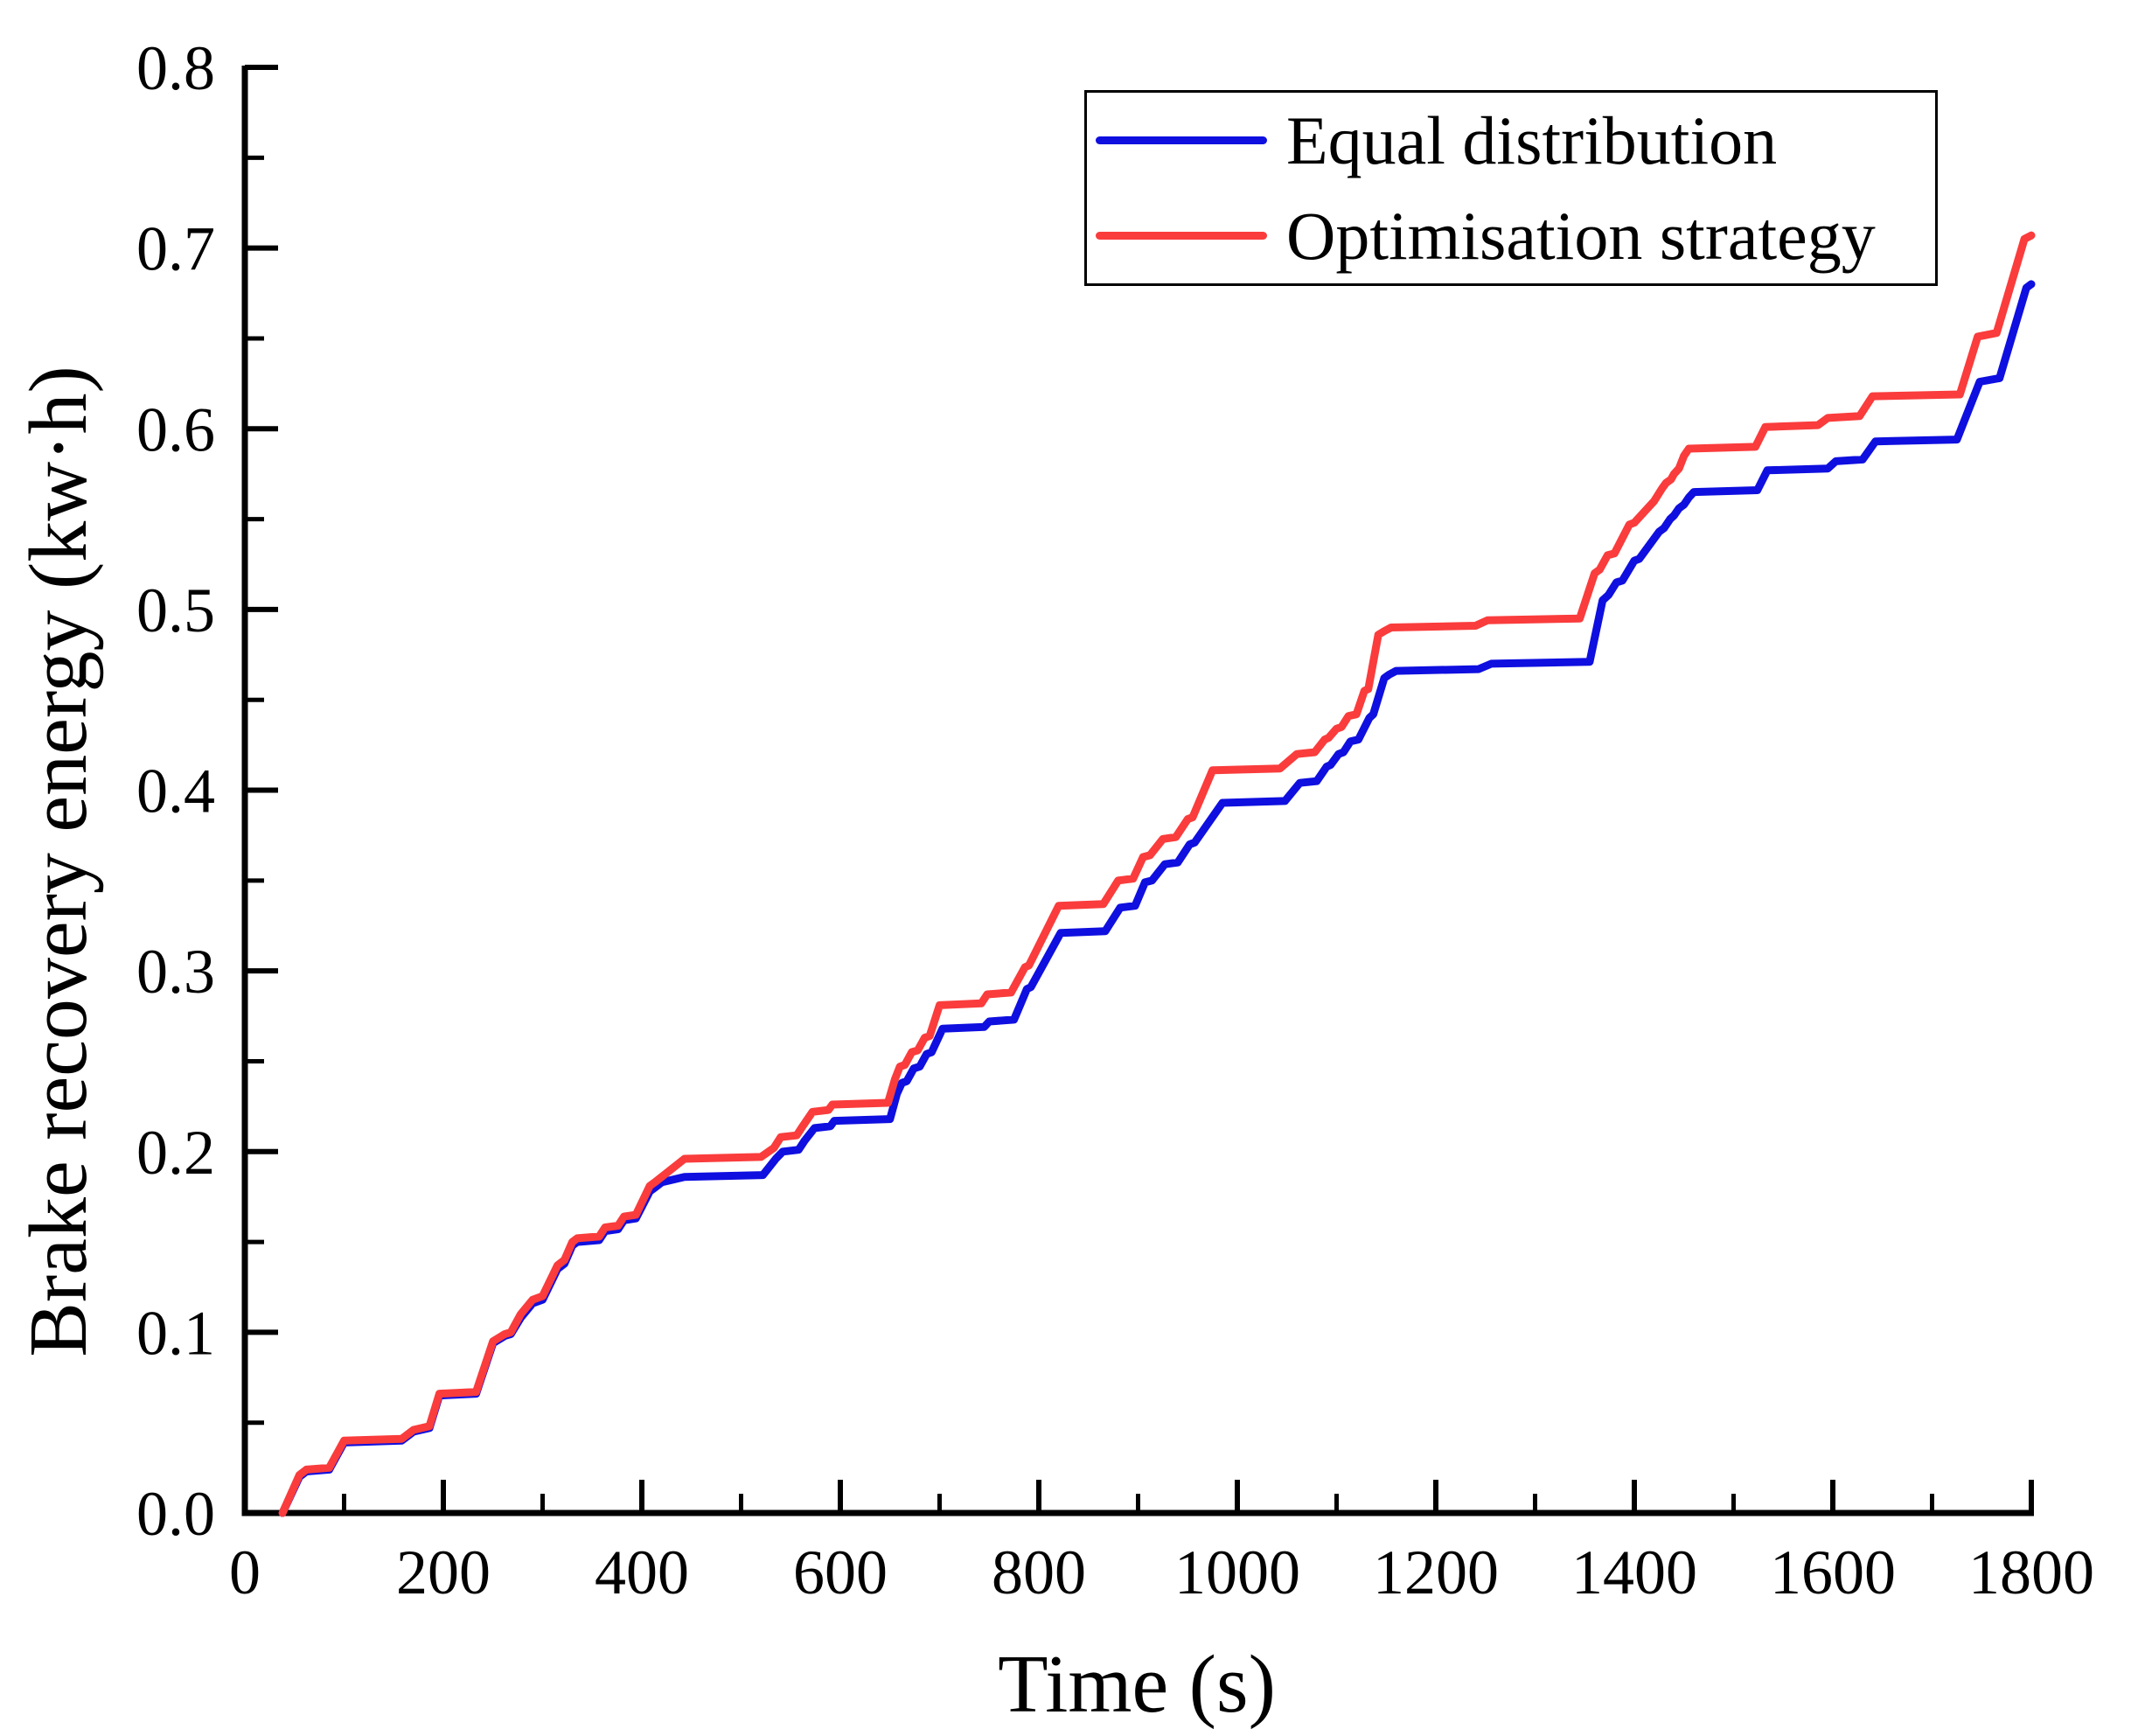  I want to click on legend-item-optimisation-strategy: Optimisation strategy, so click(1511, 235).